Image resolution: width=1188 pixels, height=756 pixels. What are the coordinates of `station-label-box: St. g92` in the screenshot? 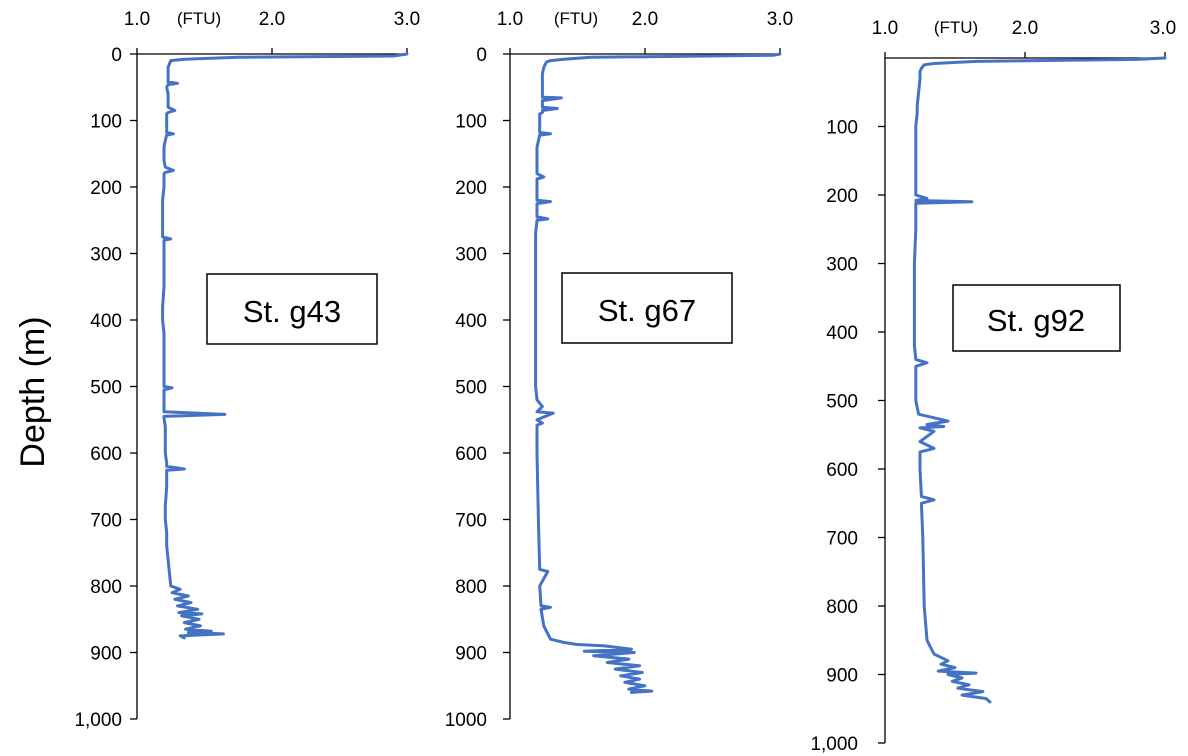 It's located at (1036, 318).